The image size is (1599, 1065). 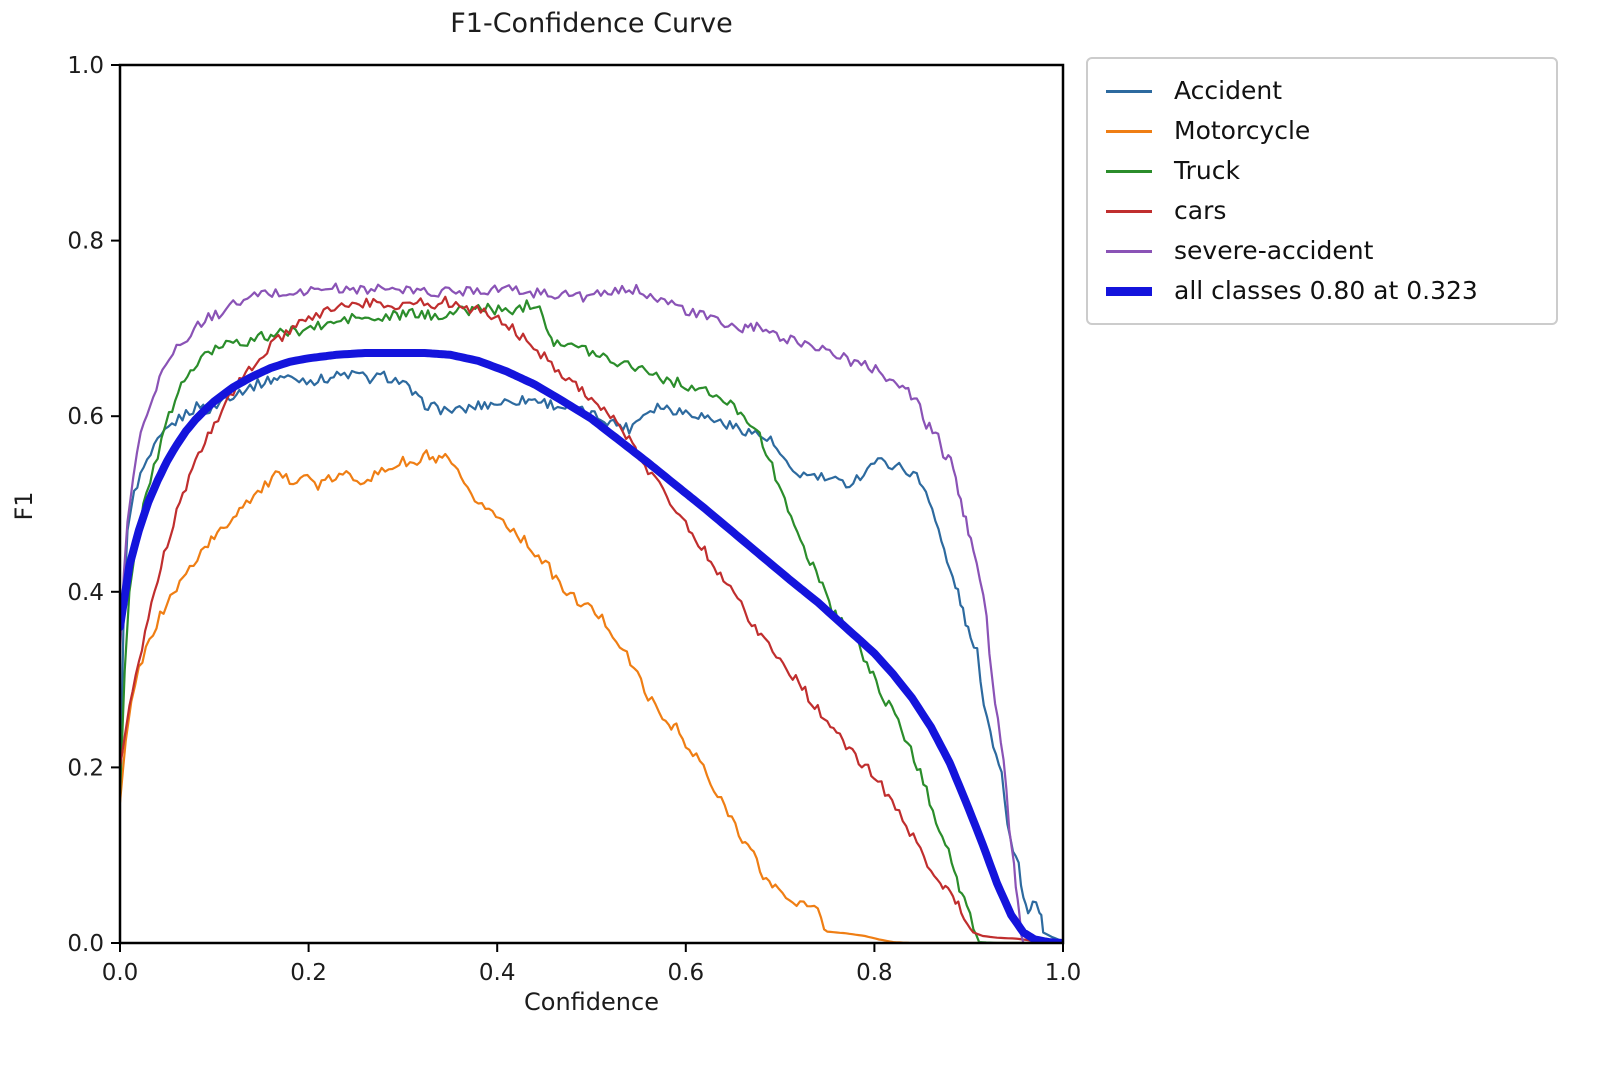 I want to click on legend-item-cars: cars, so click(x=1324, y=211).